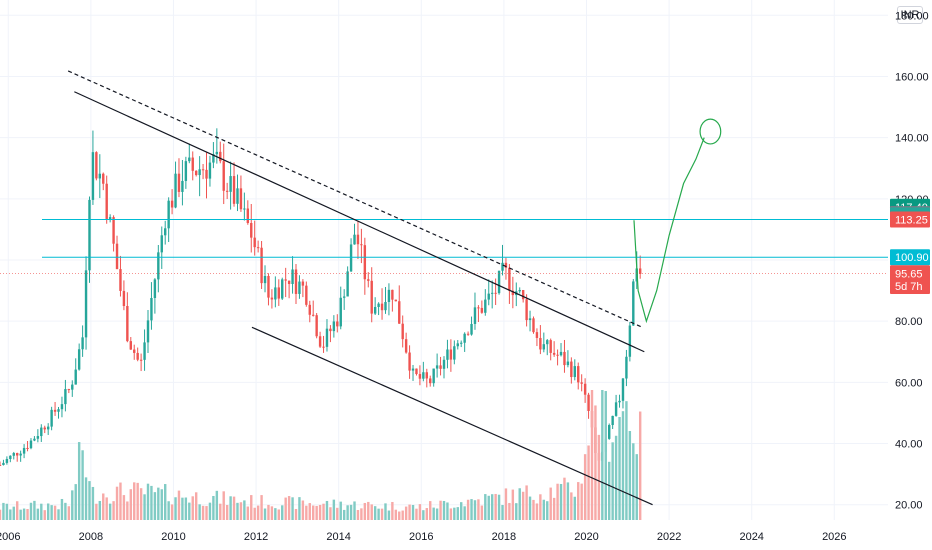 The height and width of the screenshot is (550, 932). I want to click on y-tick-label: 60.00, so click(909, 383).